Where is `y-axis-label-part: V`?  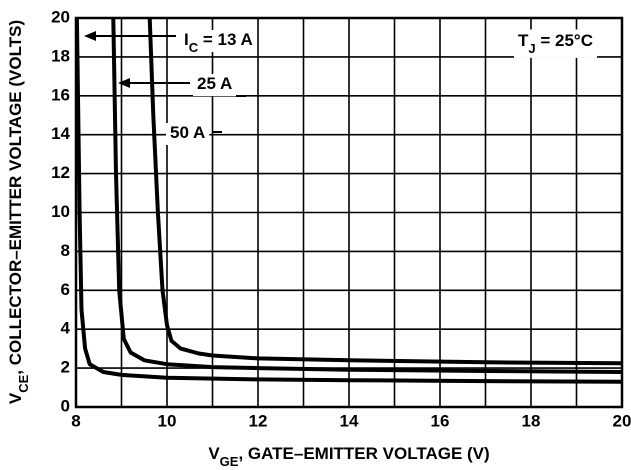
y-axis-label-part: V is located at coordinates (15, 398).